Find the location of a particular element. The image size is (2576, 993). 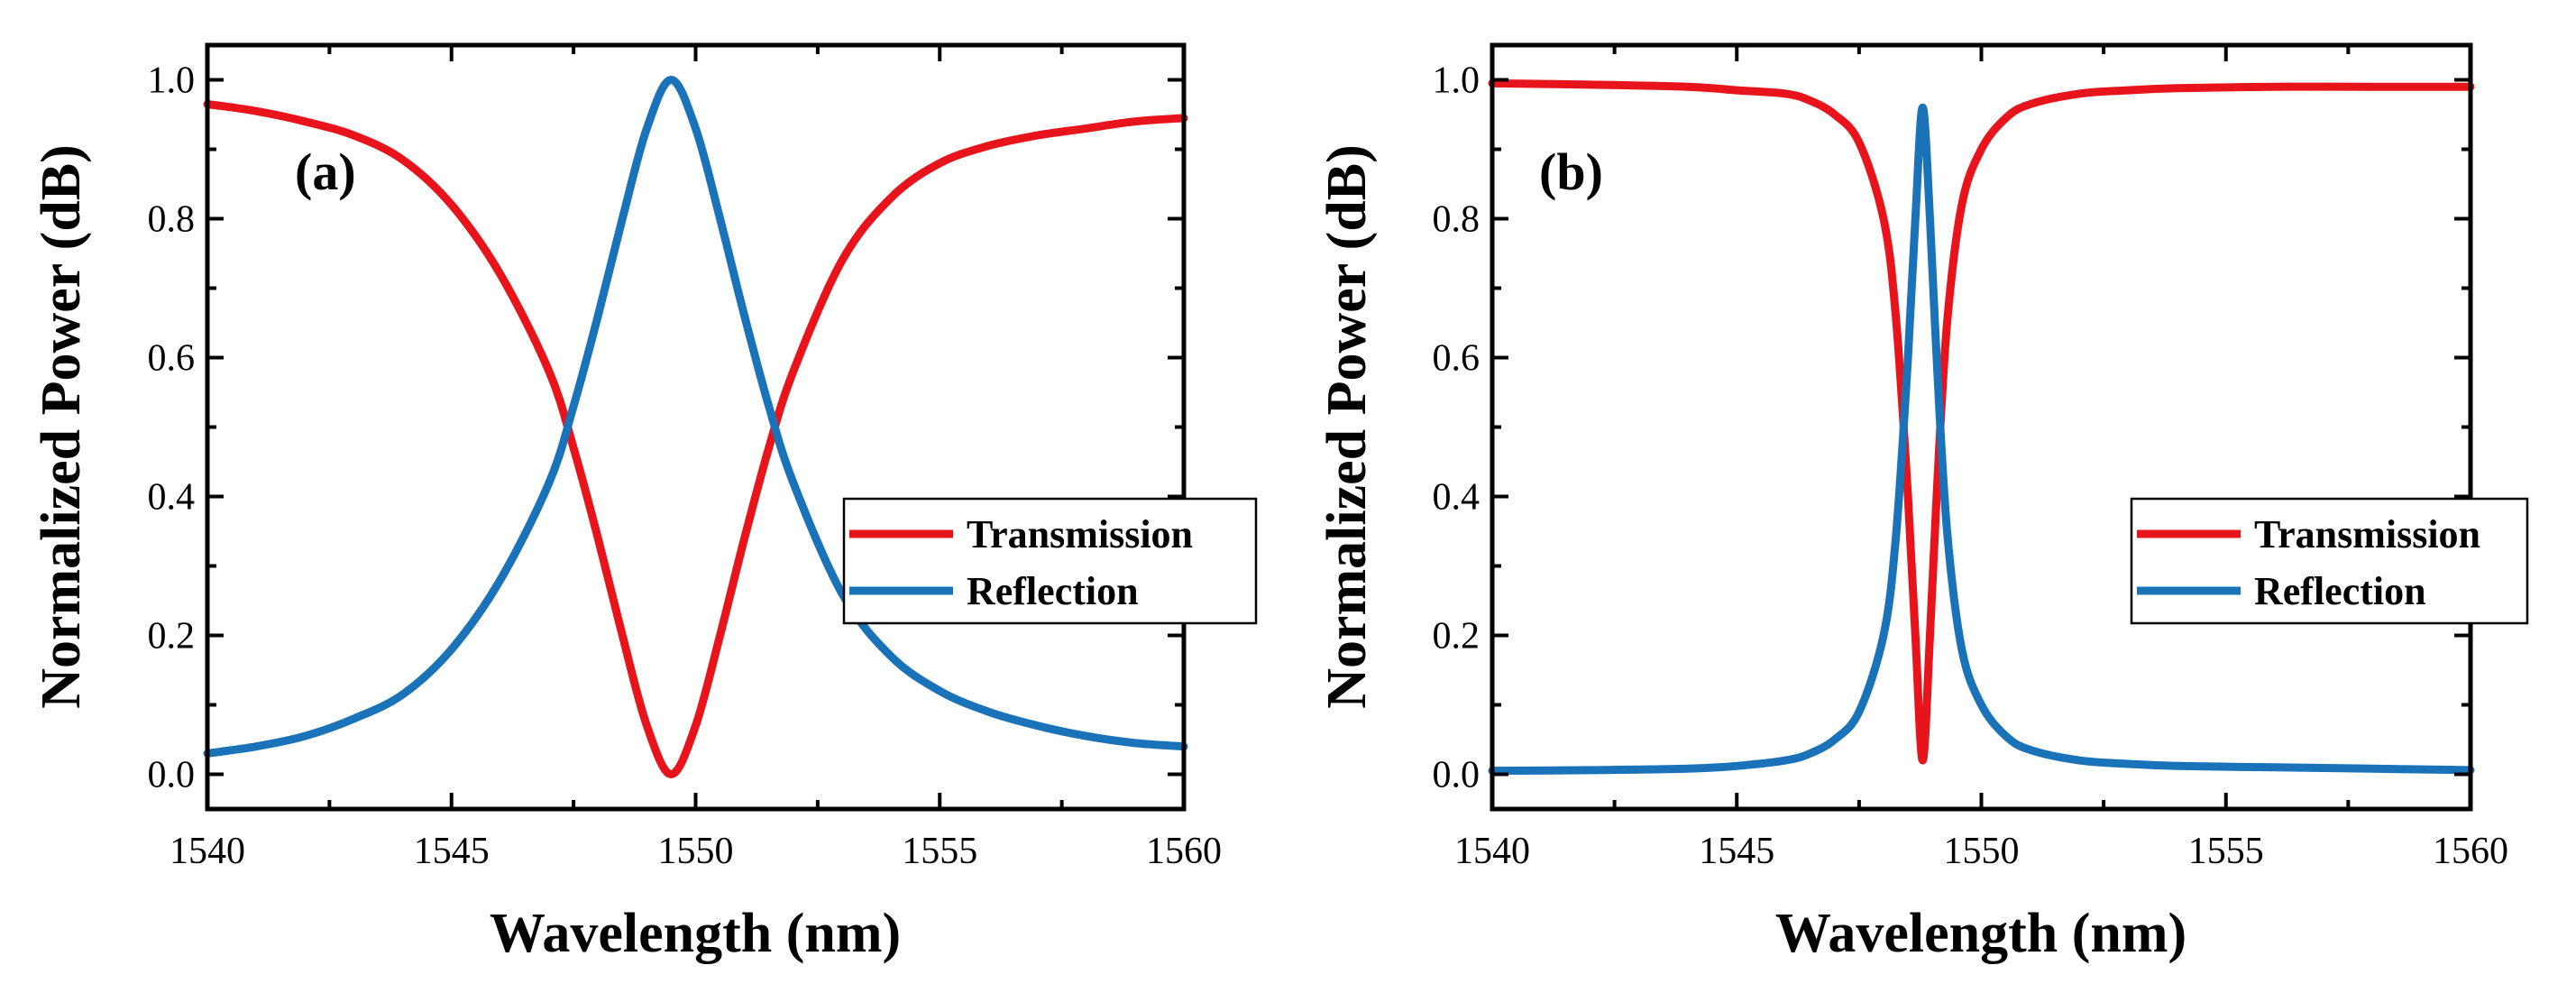

panel-label: (b) is located at coordinates (1571, 172).